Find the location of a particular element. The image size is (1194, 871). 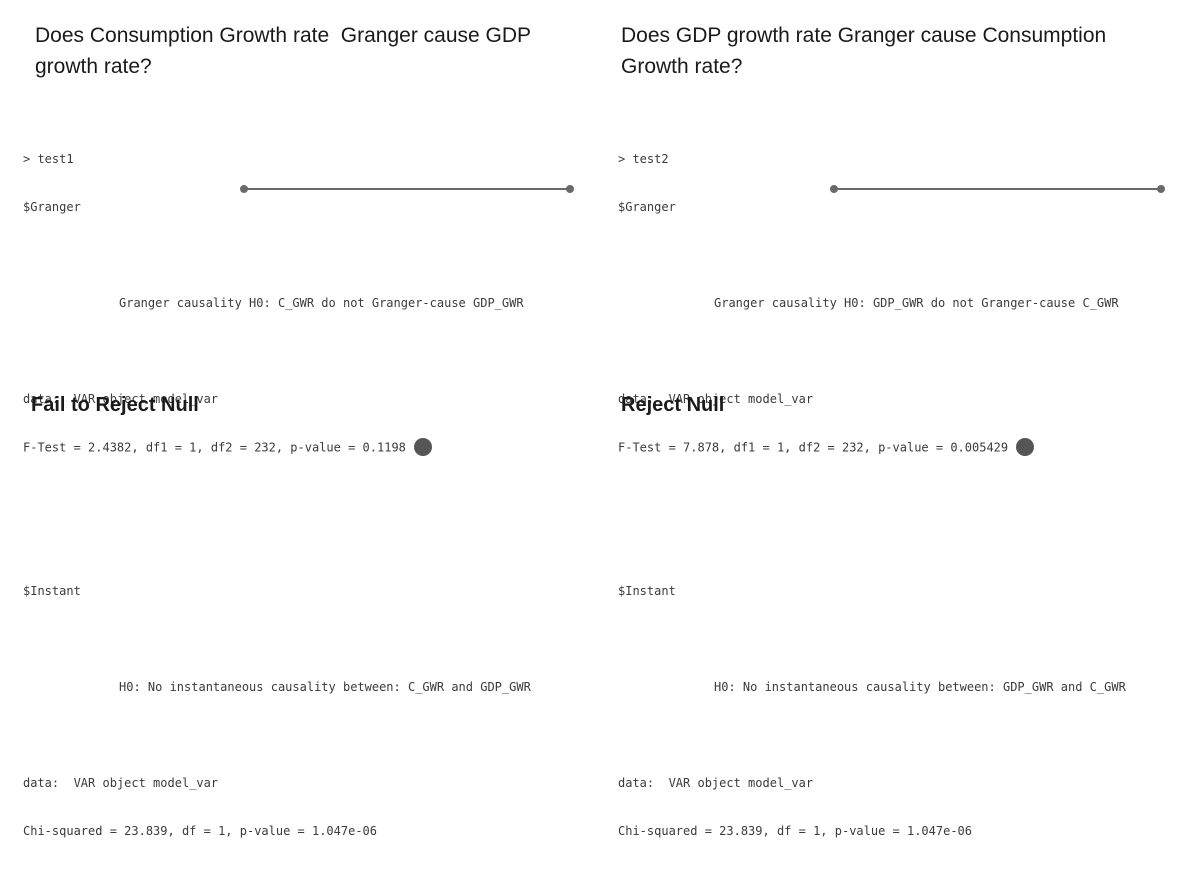

console-prompt: > test2 is located at coordinates (643, 159).